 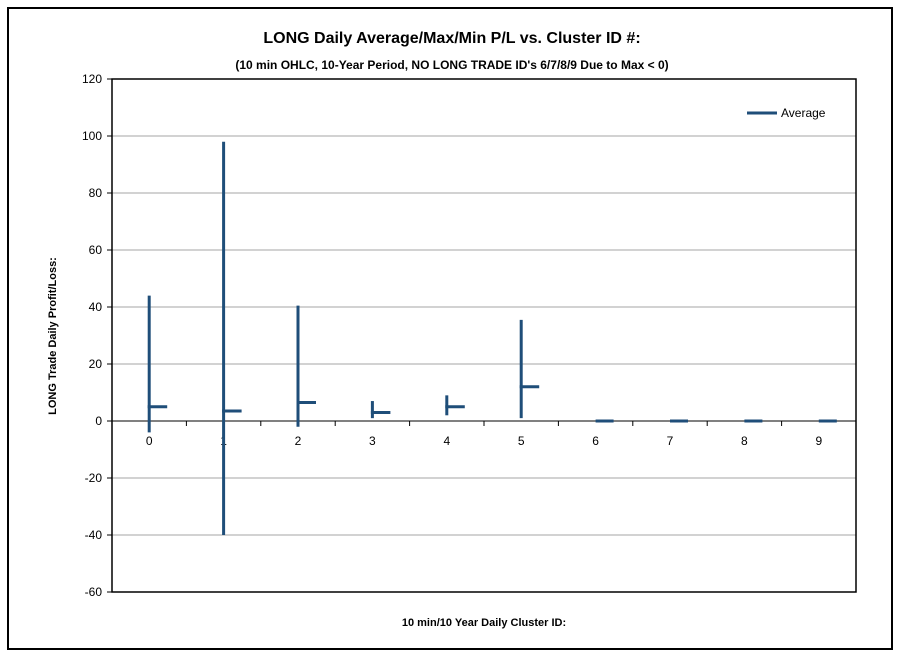 What do you see at coordinates (92, 136) in the screenshot?
I see `y-tick-label: 100` at bounding box center [92, 136].